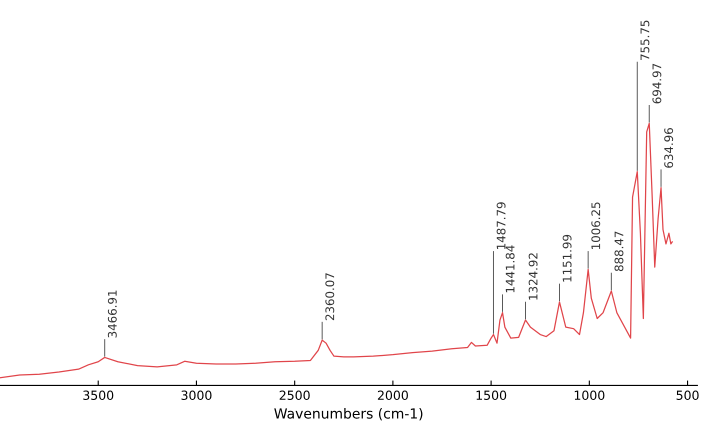 The height and width of the screenshot is (438, 708). What do you see at coordinates (491, 395) in the screenshot?
I see `x-tick-label: 1500` at bounding box center [491, 395].